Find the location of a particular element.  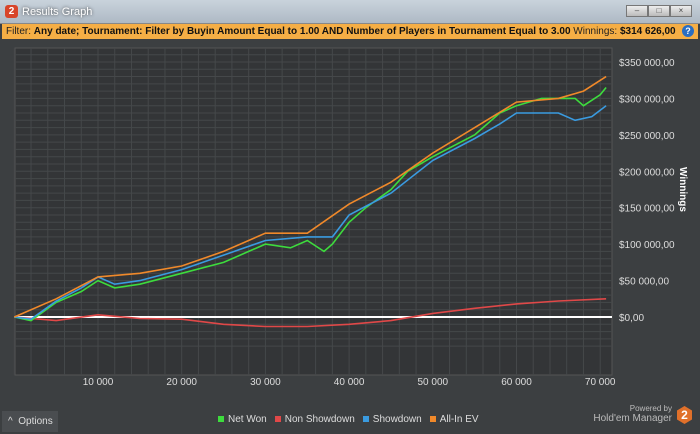

x-tick-label: 40 000 is located at coordinates (349, 382).